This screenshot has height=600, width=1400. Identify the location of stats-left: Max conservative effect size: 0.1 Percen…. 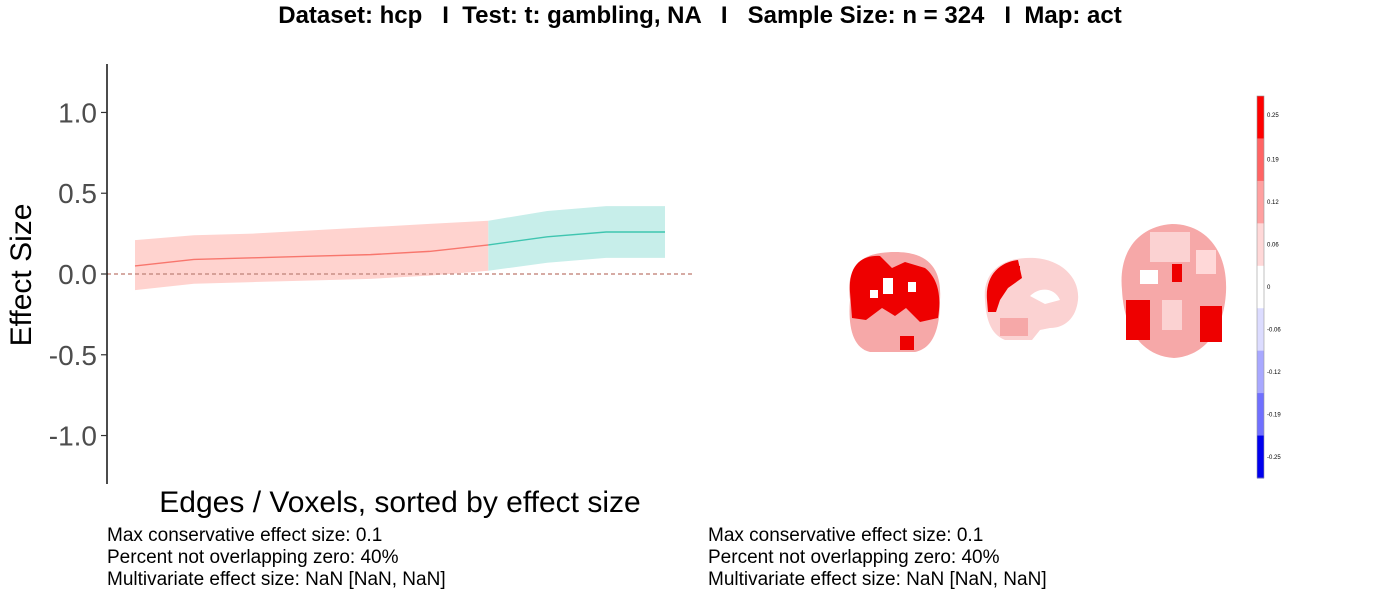
(276, 558).